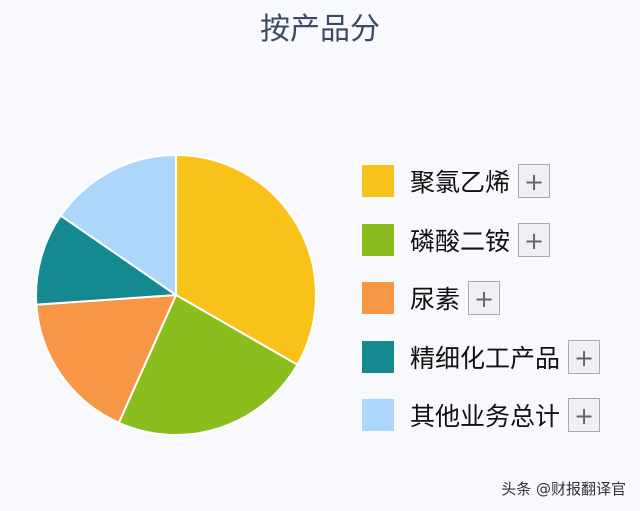 The image size is (640, 511). I want to click on chart-title: 按产品分, so click(320, 29).